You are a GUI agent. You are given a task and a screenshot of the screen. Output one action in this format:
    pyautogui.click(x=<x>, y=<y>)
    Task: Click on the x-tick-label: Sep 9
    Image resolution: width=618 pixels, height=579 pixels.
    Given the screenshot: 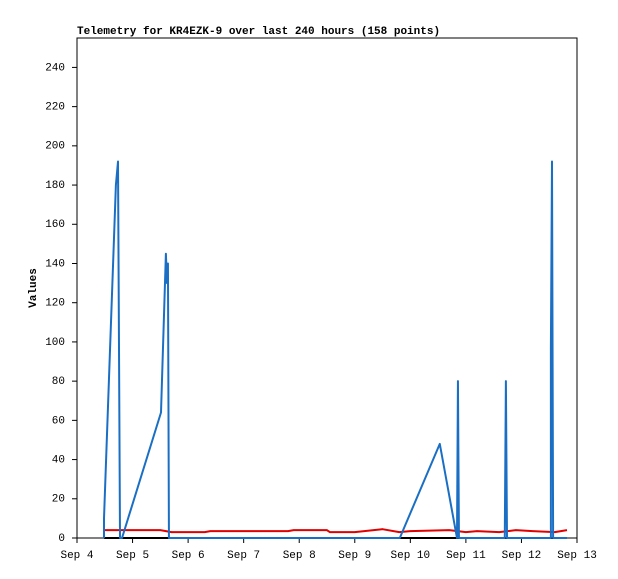 What is the action you would take?
    pyautogui.click(x=354, y=556)
    